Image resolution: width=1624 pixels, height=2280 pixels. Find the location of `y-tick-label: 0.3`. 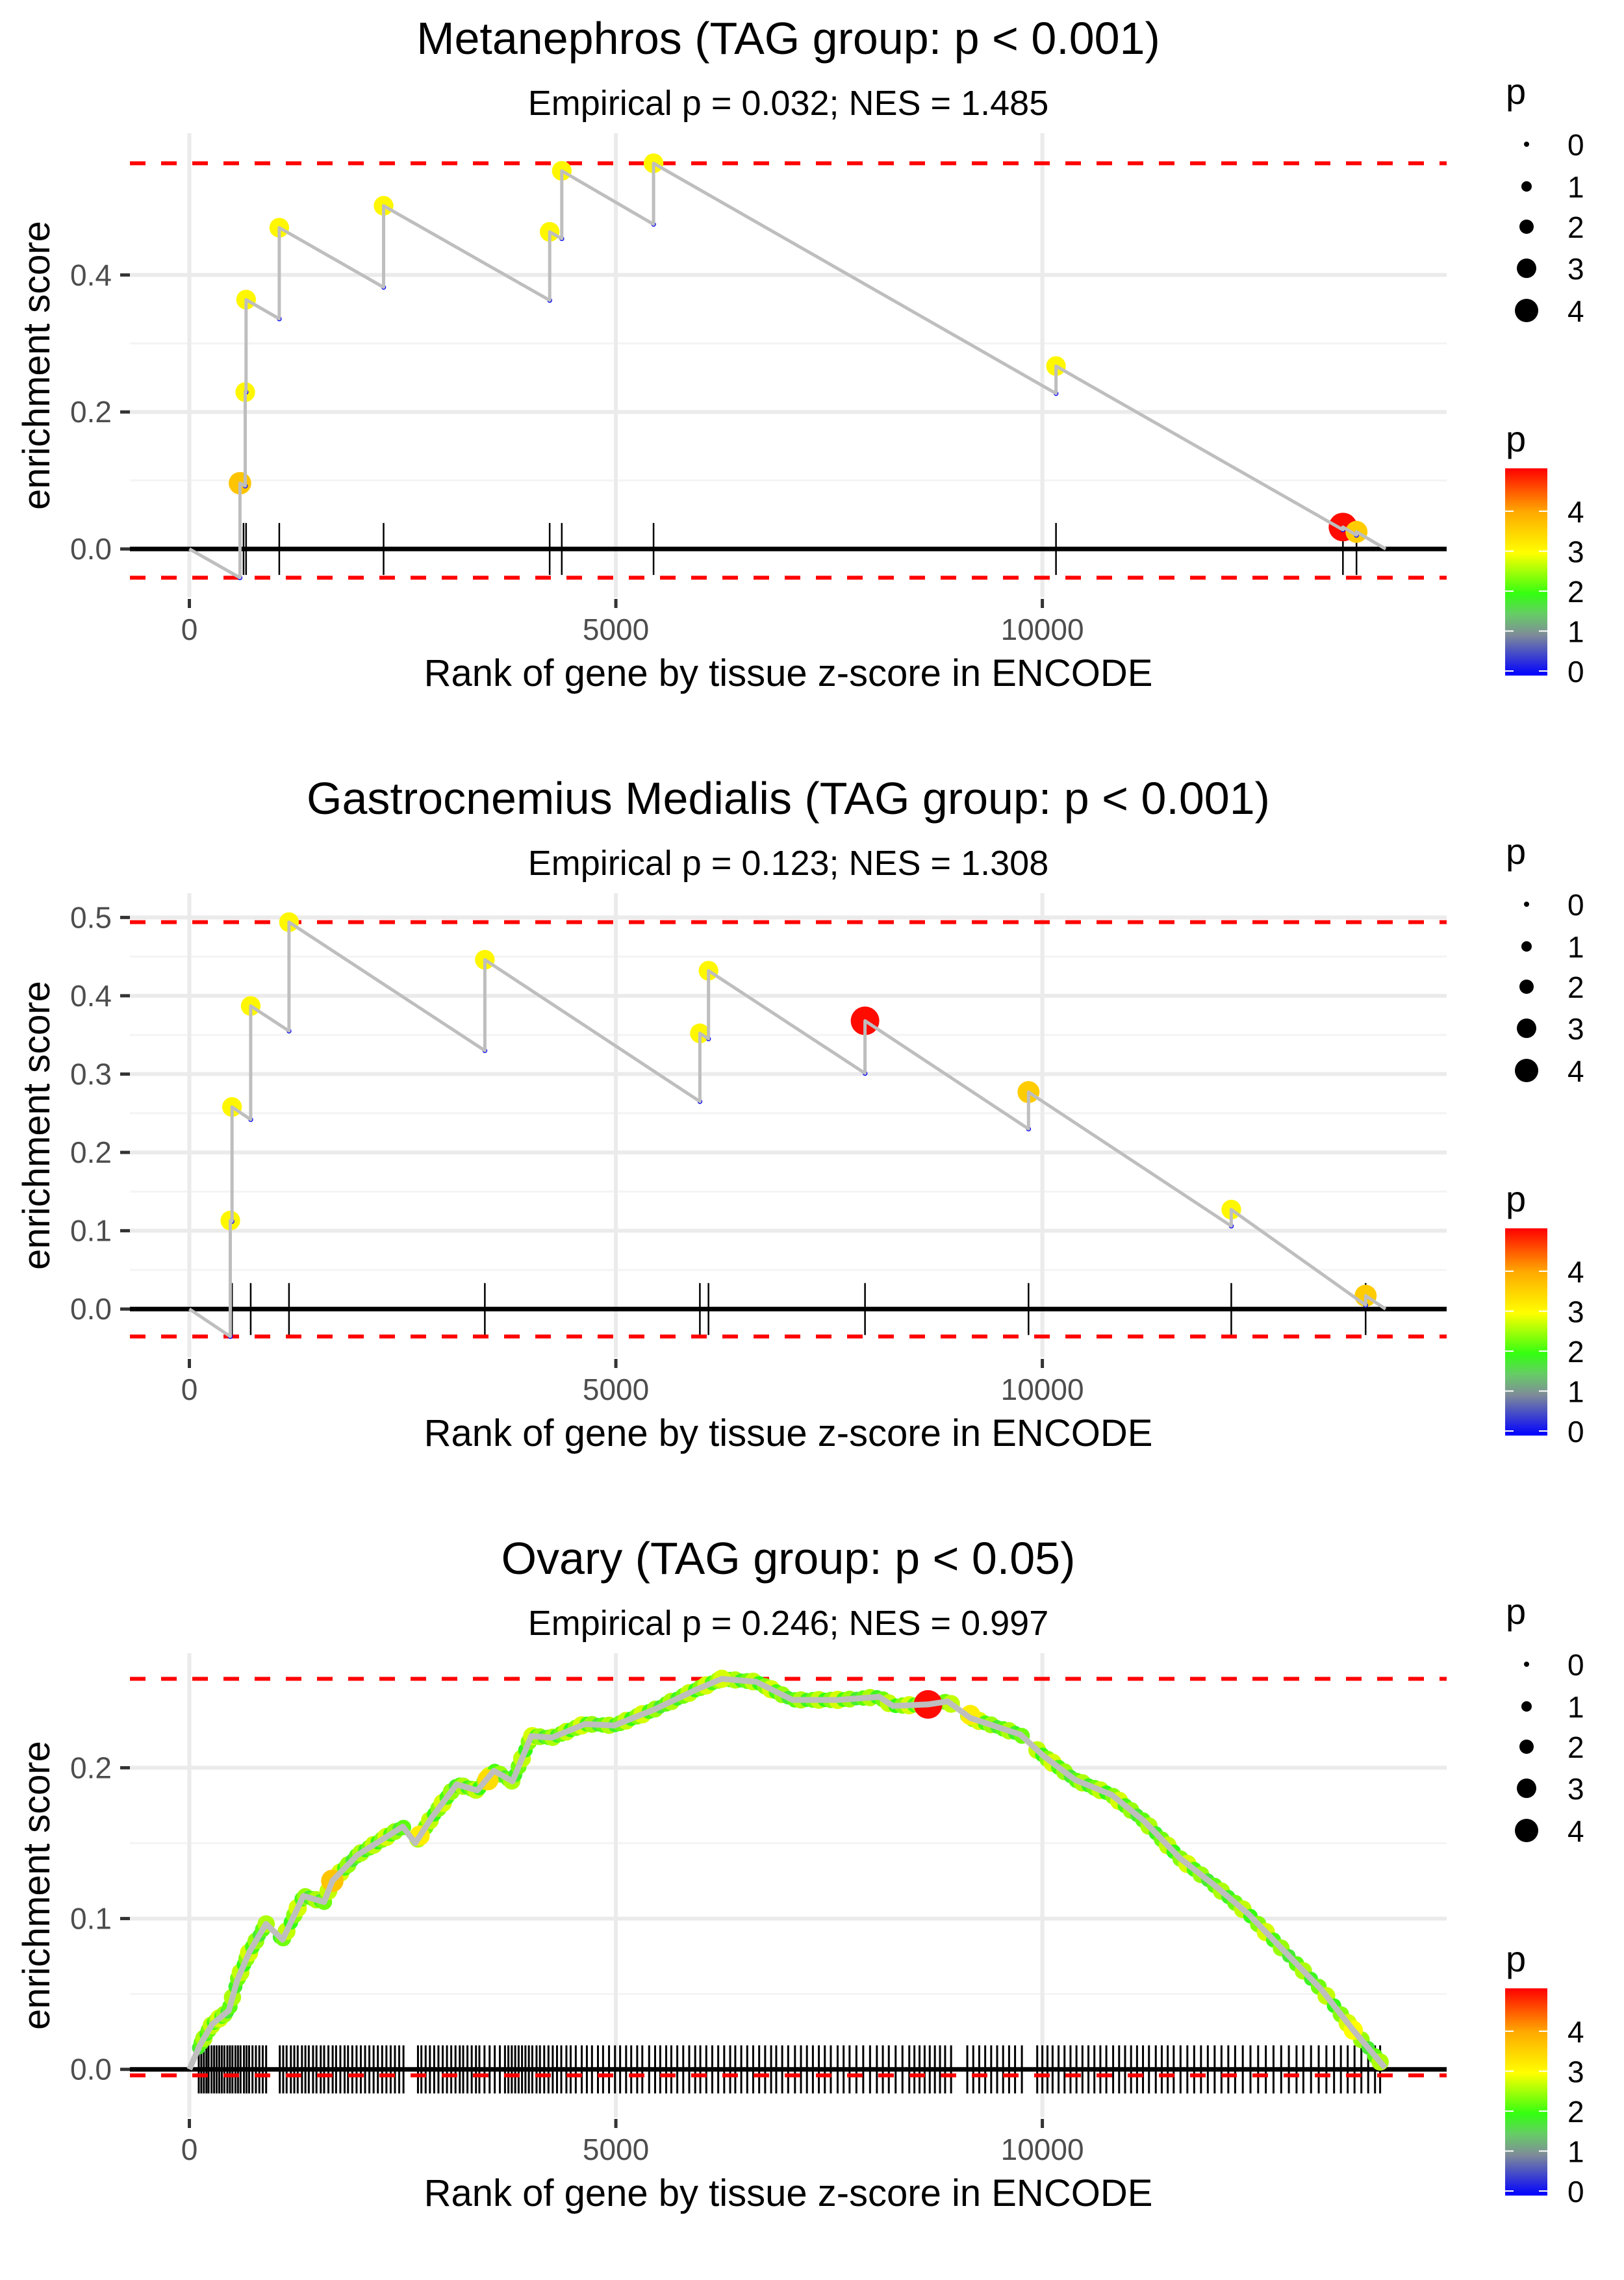

y-tick-label: 0.3 is located at coordinates (91, 1074).